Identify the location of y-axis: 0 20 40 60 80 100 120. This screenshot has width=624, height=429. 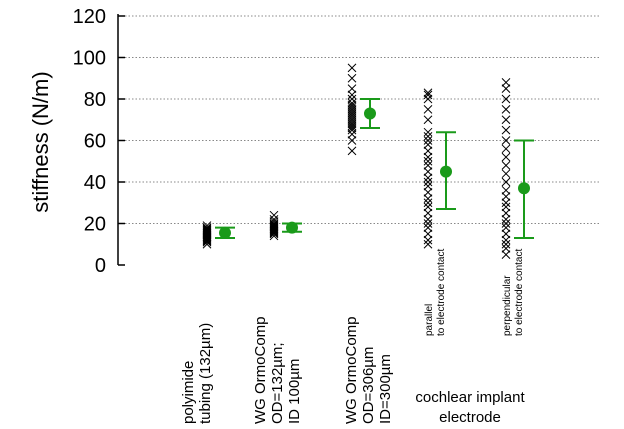
(99, 141).